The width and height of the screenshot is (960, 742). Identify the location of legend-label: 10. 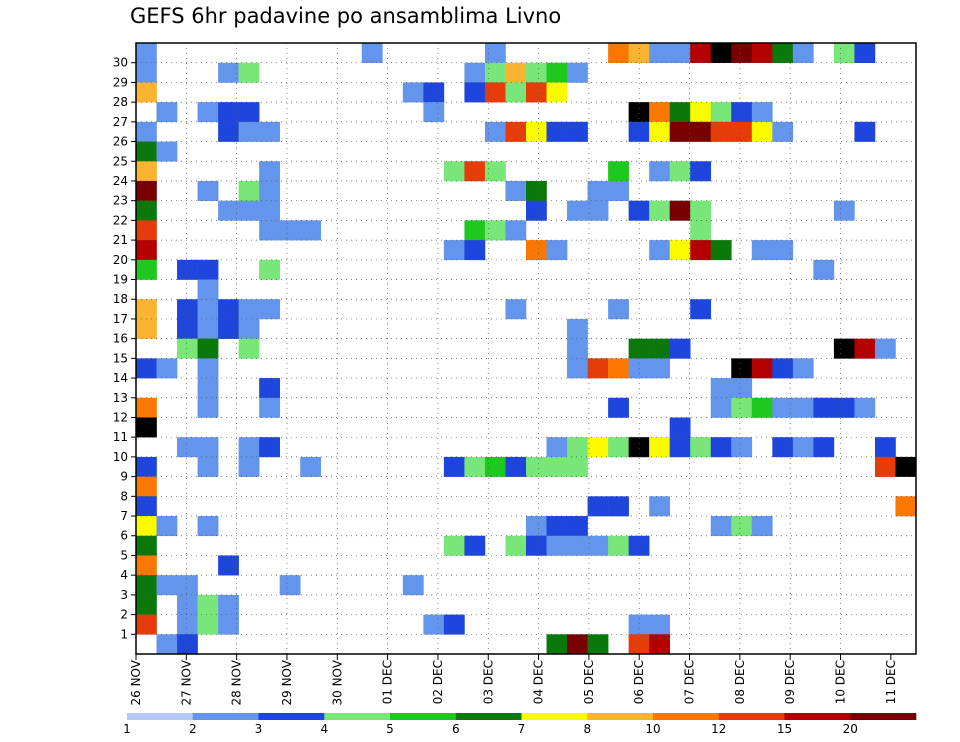
(652, 729).